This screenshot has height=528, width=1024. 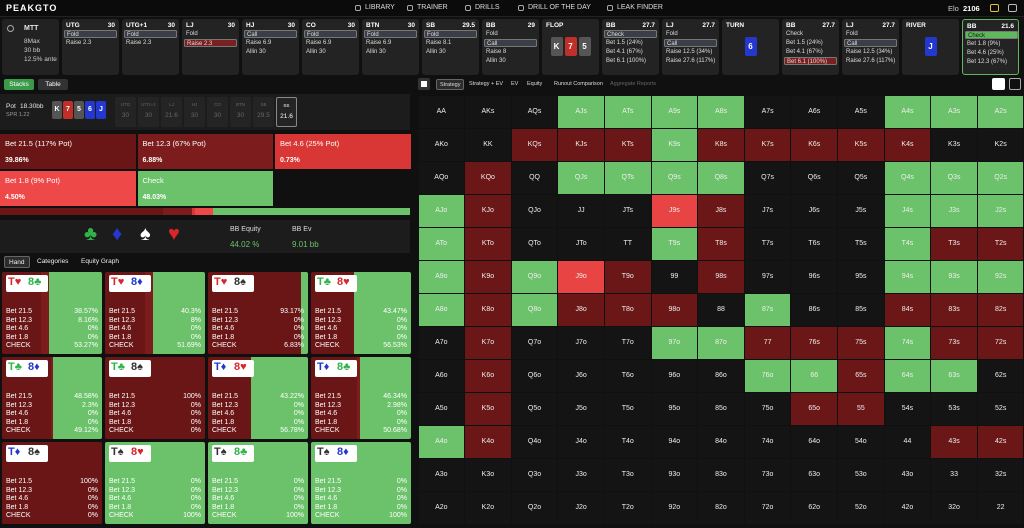 I want to click on hand-cell: A5s, so click(x=861, y=111).